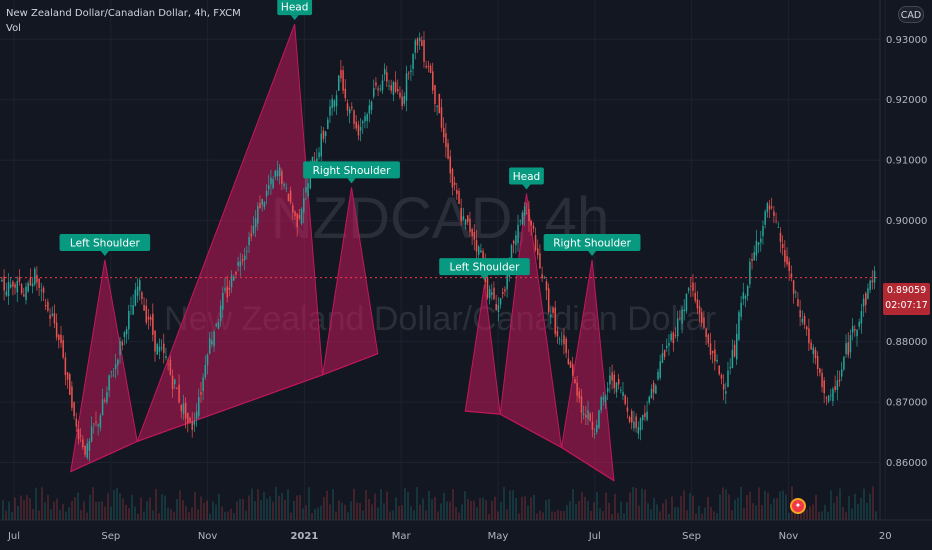  Describe the element at coordinates (104, 253) in the screenshot. I see `pattern-label-pointer` at that location.